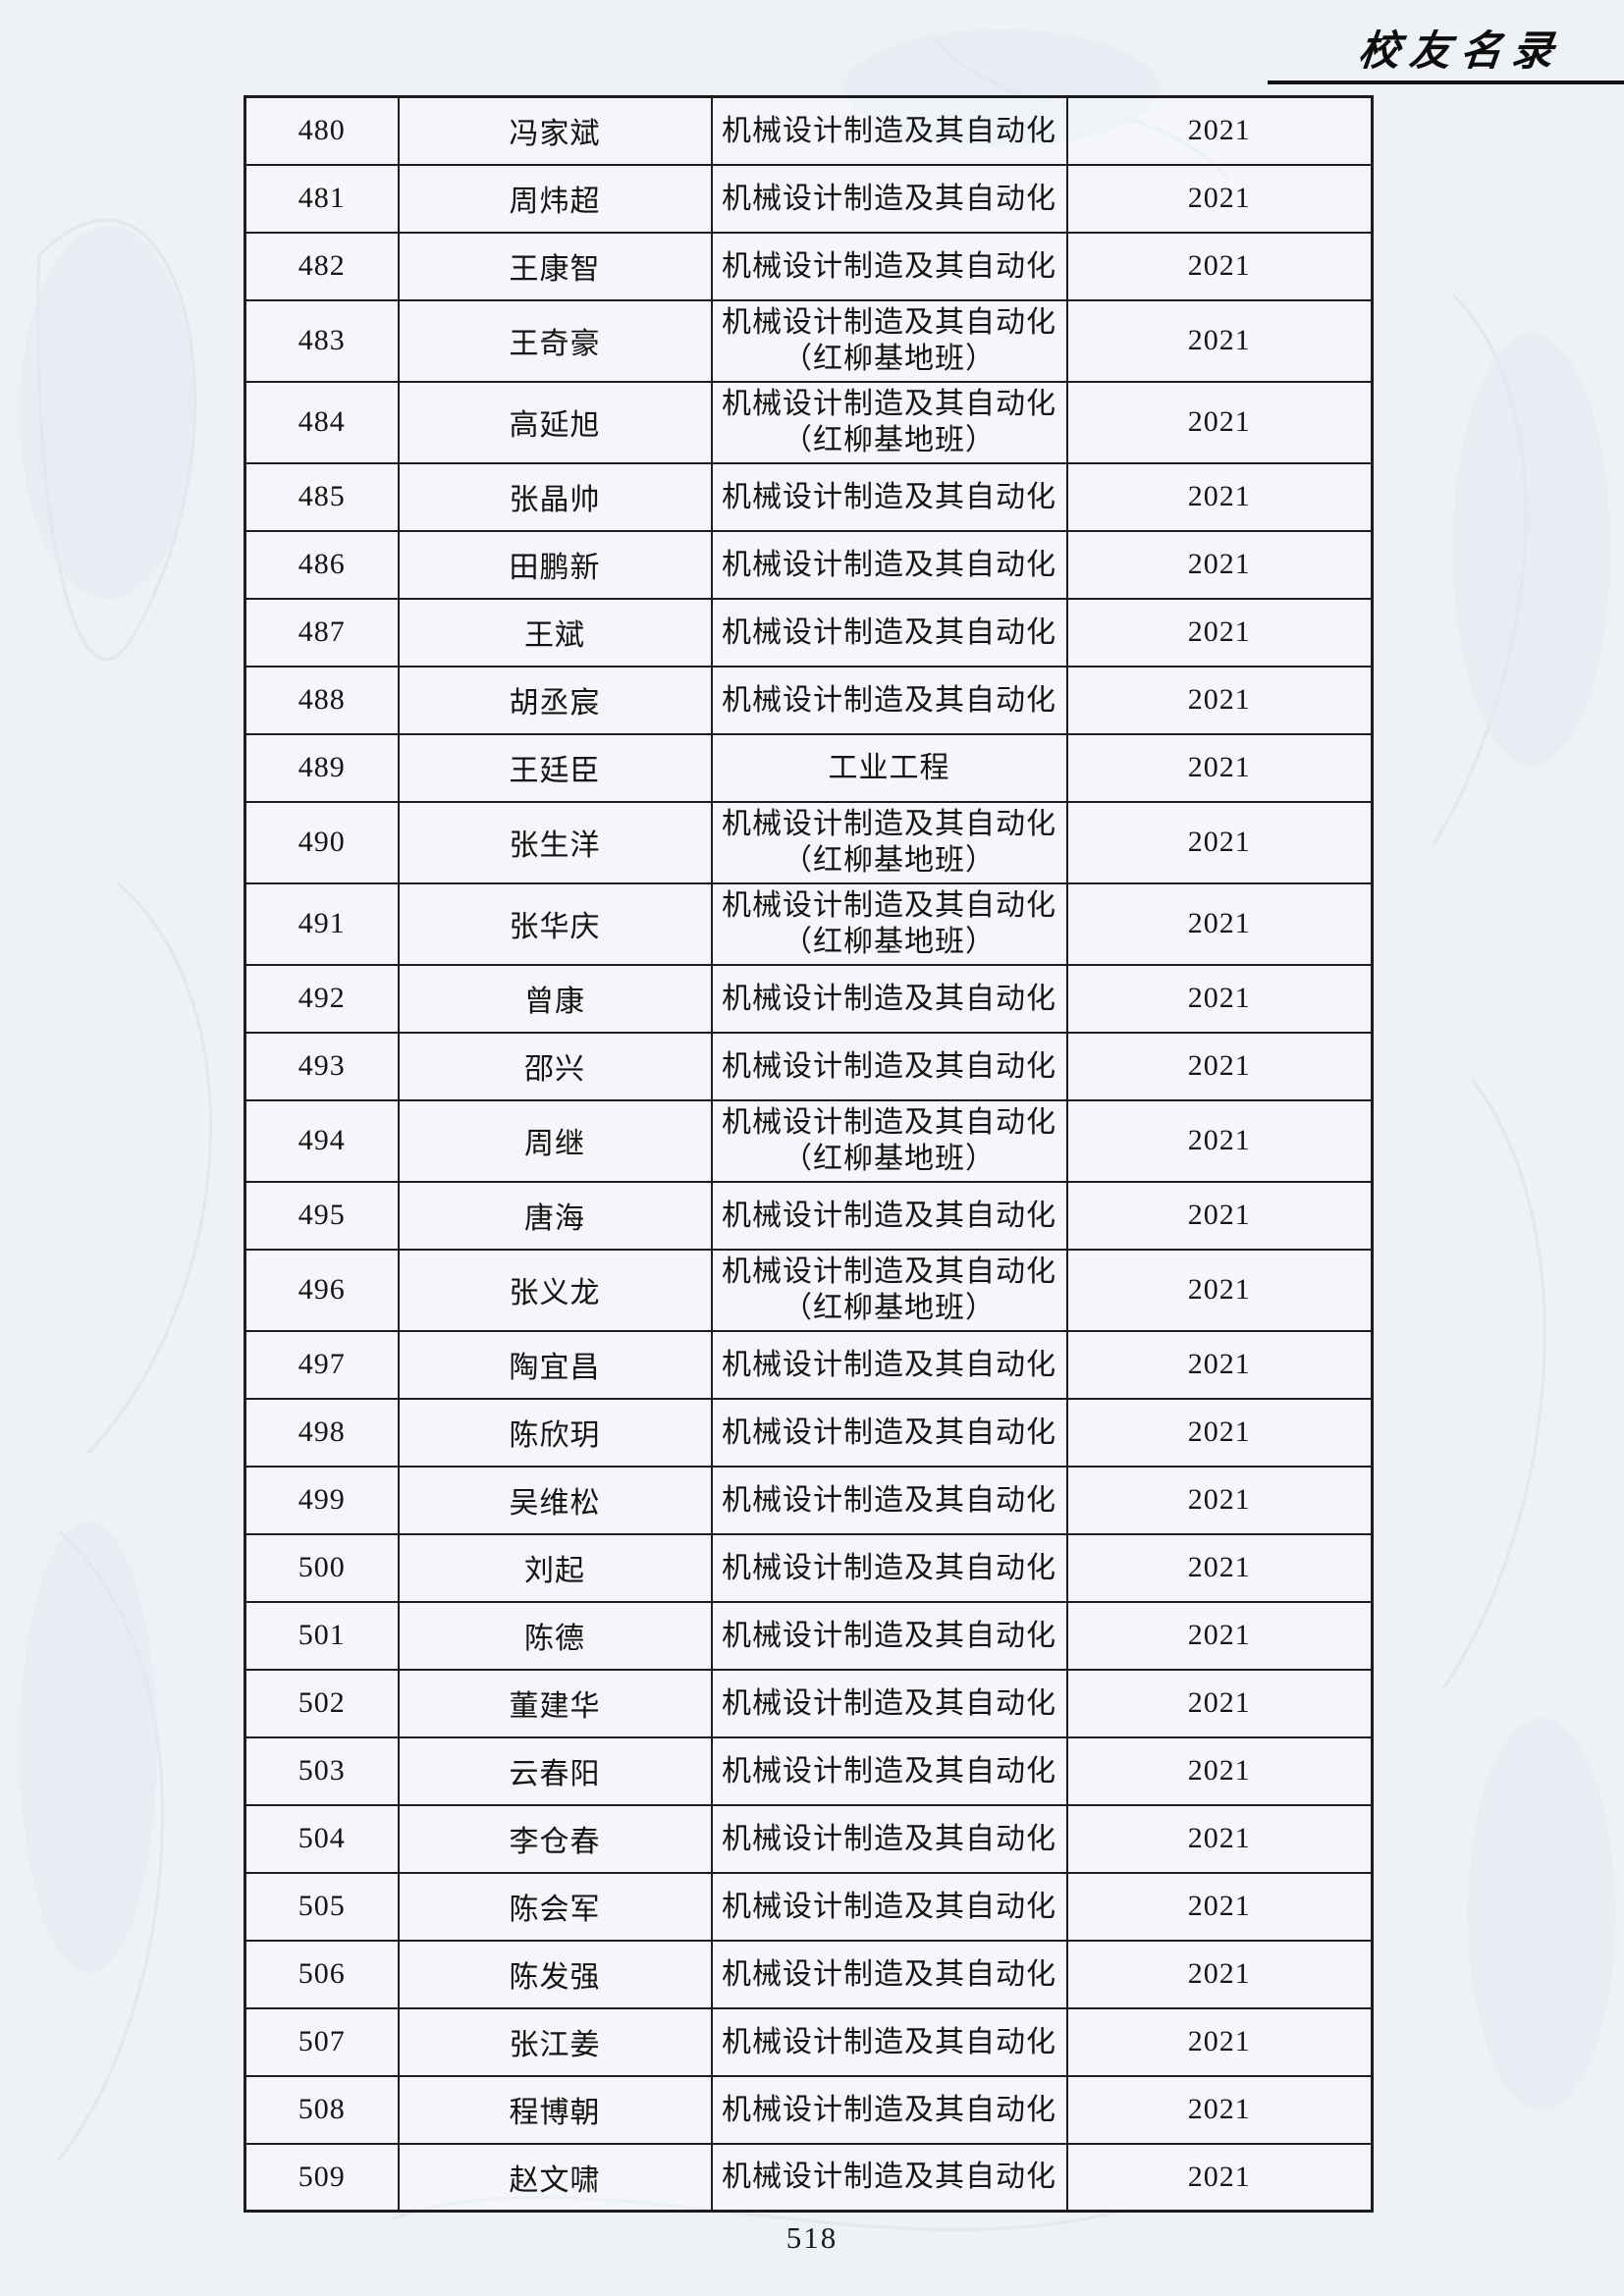  Describe the element at coordinates (555, 2042) in the screenshot. I see `cell-name: 张江姜` at that location.